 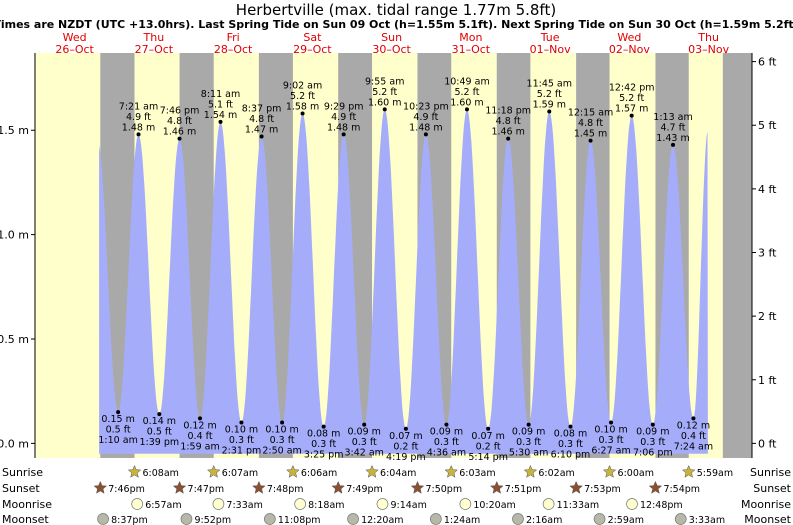 I want to click on low-tide-label: 5:14 pm, so click(x=488, y=457).